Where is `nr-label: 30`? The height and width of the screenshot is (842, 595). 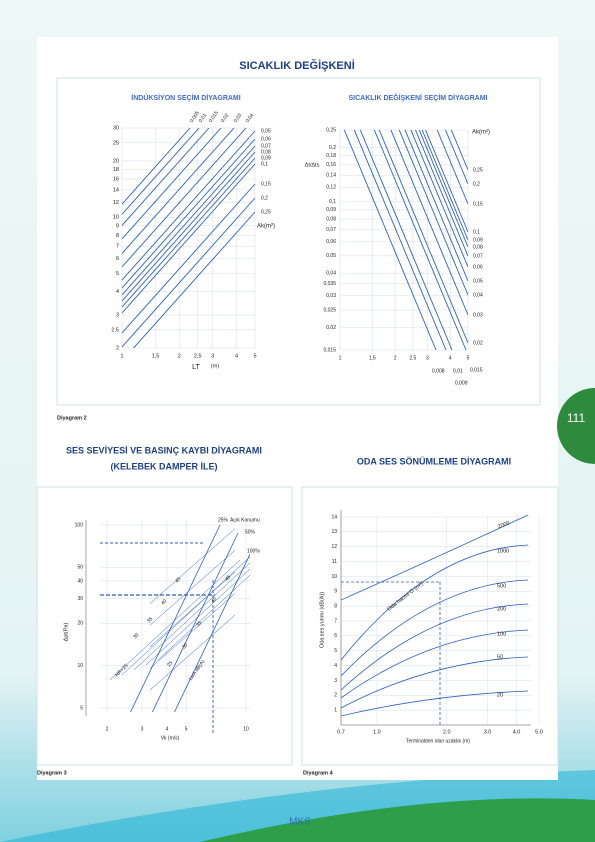 nr-label: 30 is located at coordinates (185, 646).